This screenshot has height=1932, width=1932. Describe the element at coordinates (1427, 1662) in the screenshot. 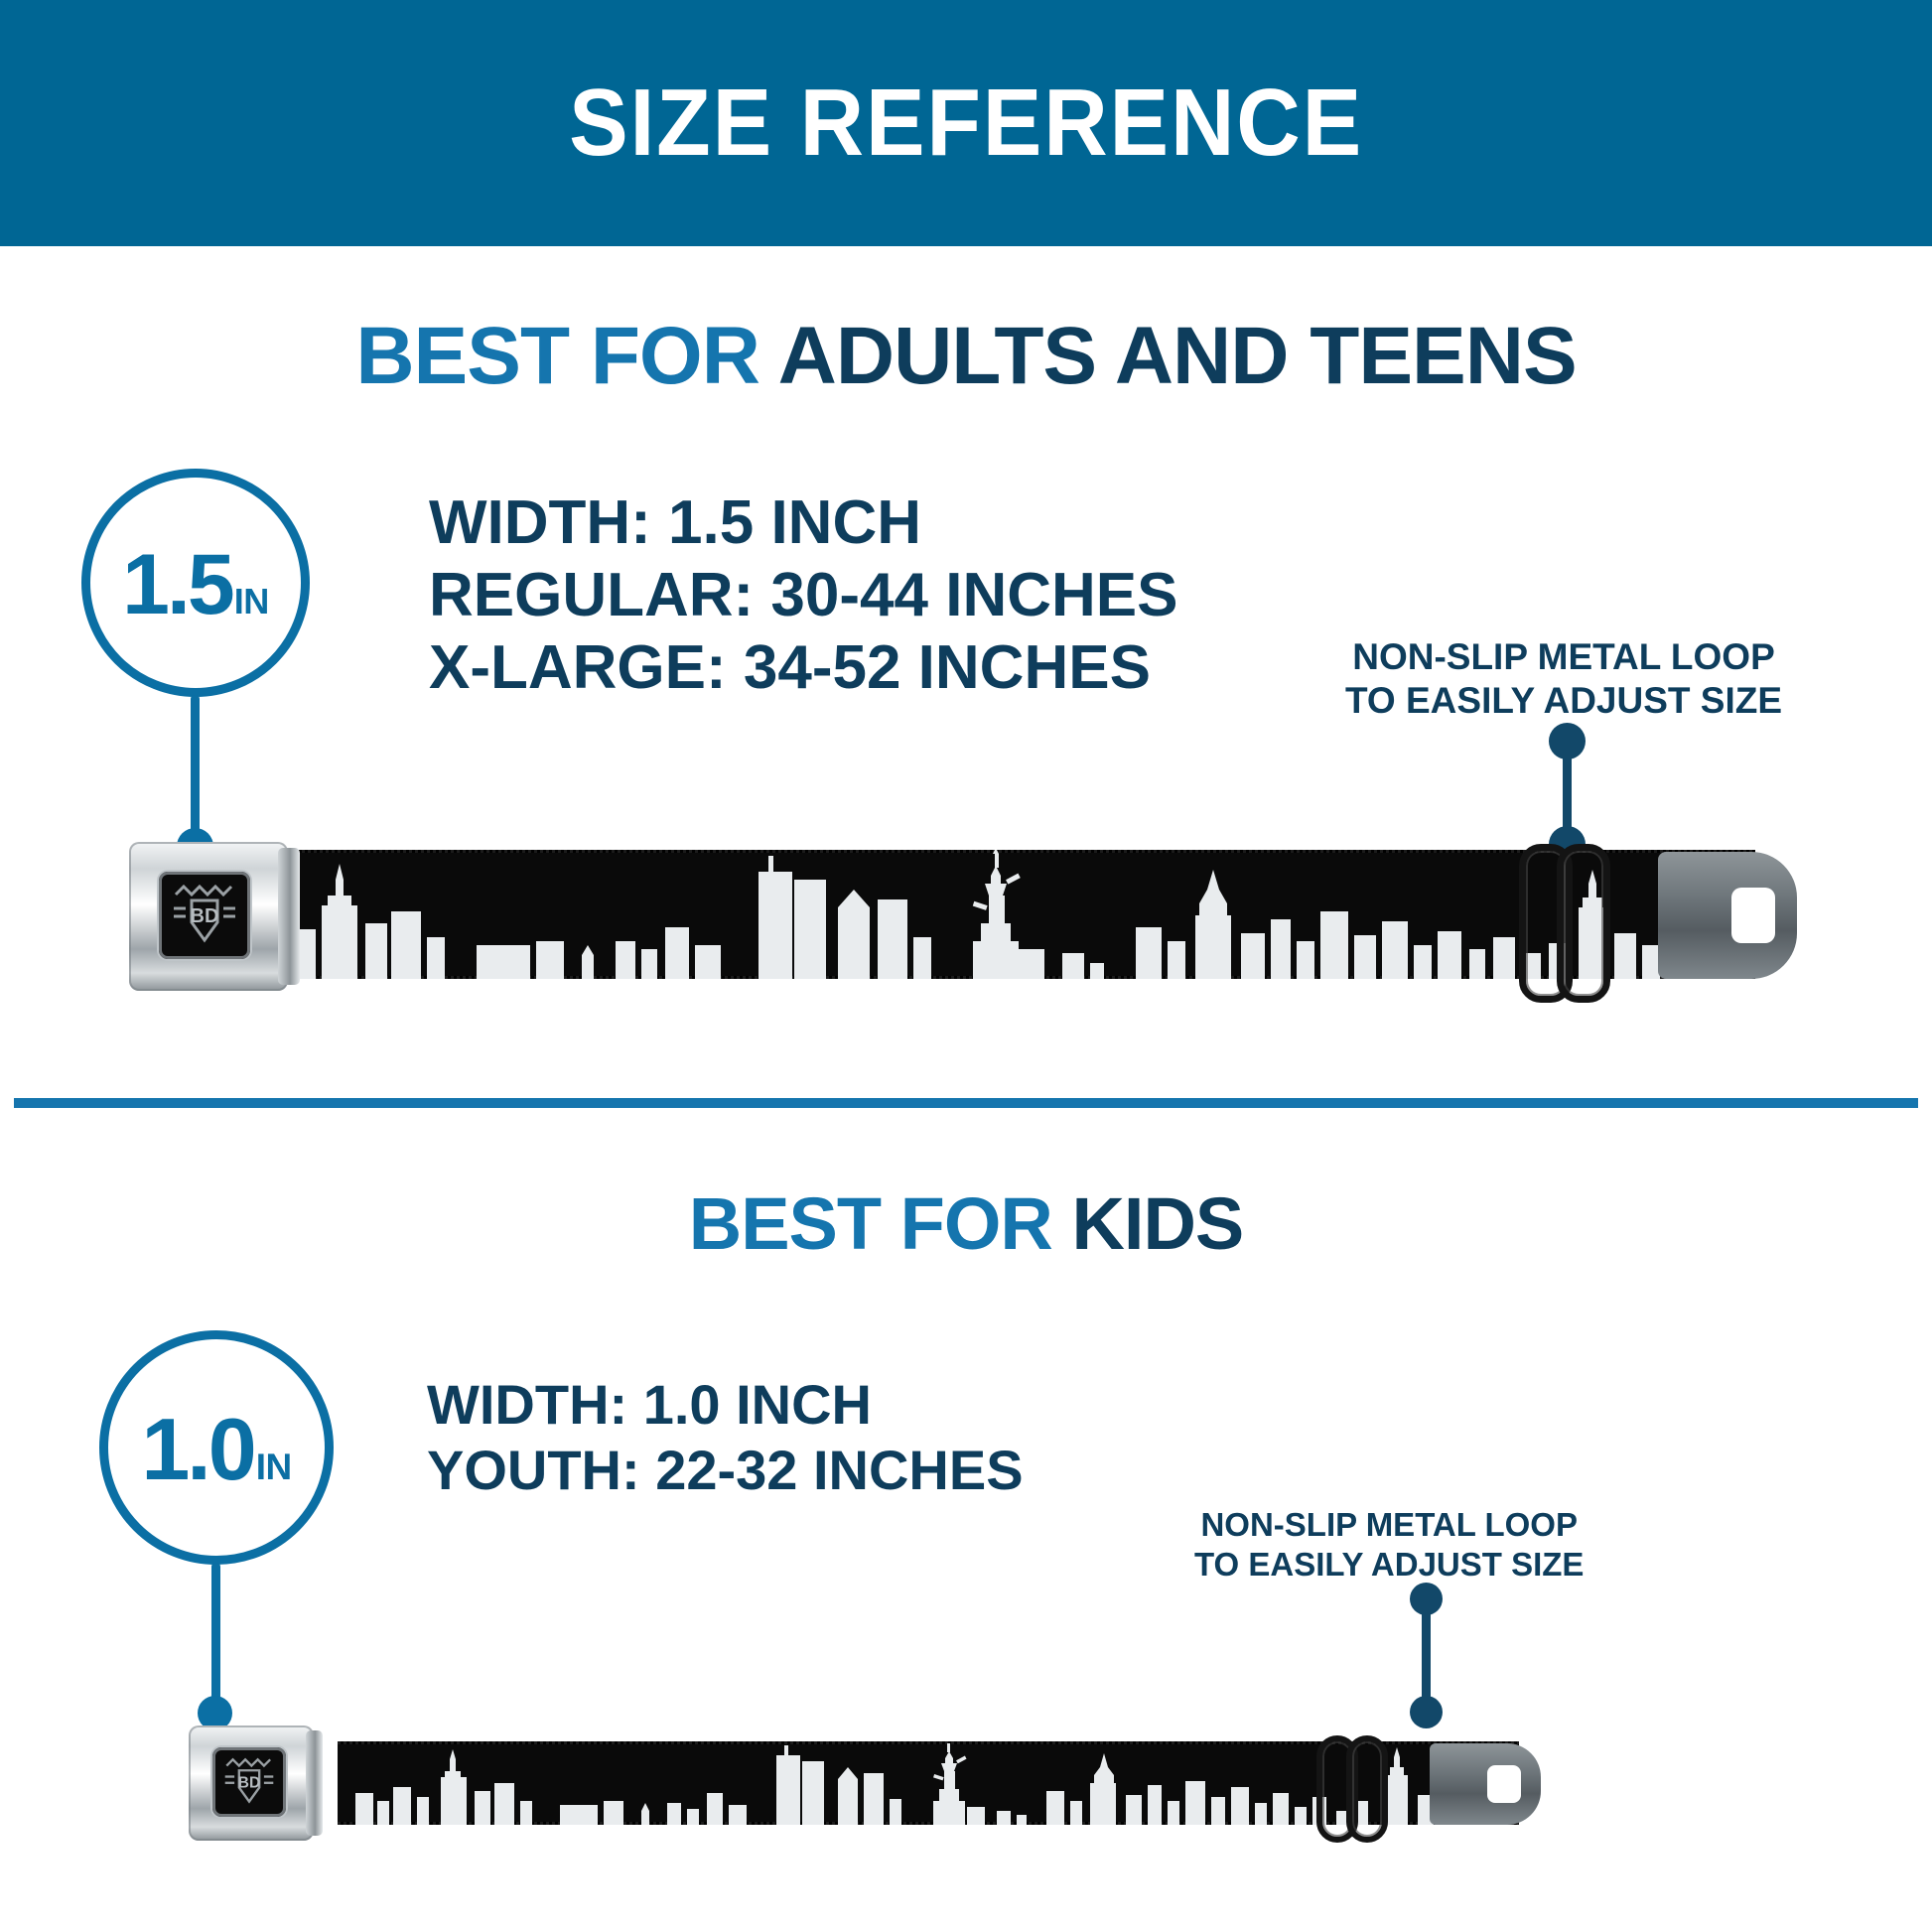

I see `callout-pointer-line-kids` at that location.